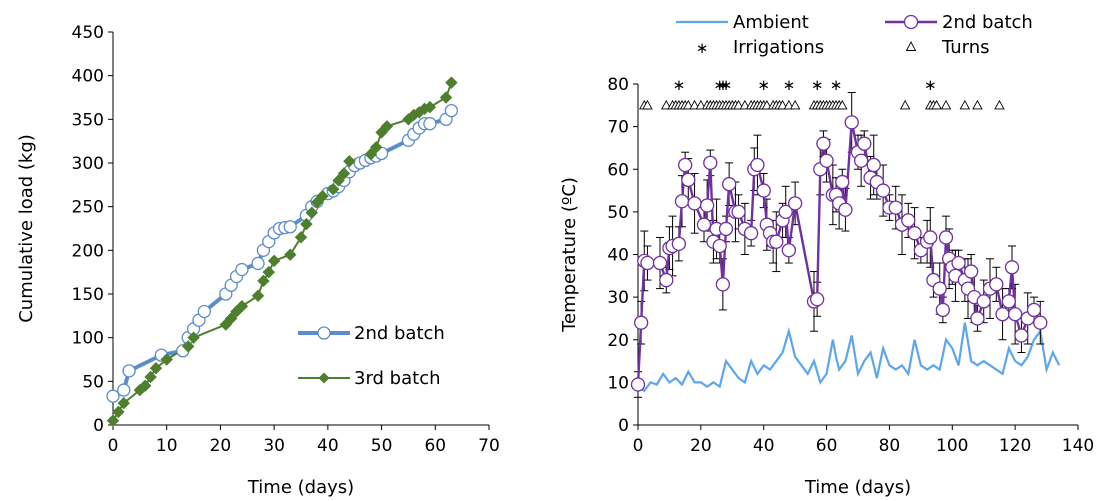 Image resolution: width=1107 pixels, height=501 pixels. Describe the element at coordinates (221, 446) in the screenshot. I see `x-tick-label: 20` at that location.